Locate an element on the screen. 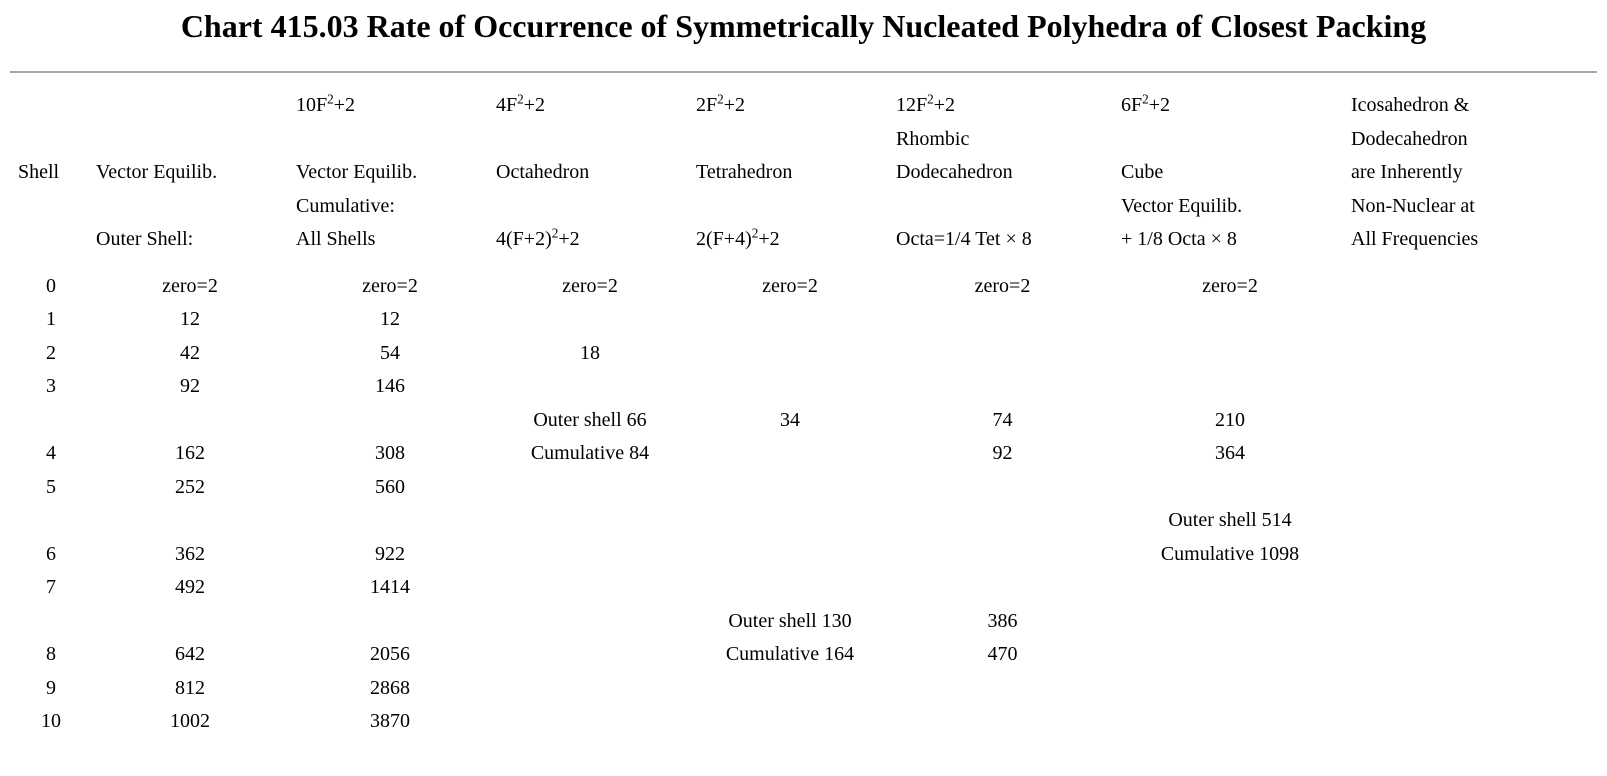 This screenshot has width=1607, height=776. table-cell: 2056 is located at coordinates (390, 654).